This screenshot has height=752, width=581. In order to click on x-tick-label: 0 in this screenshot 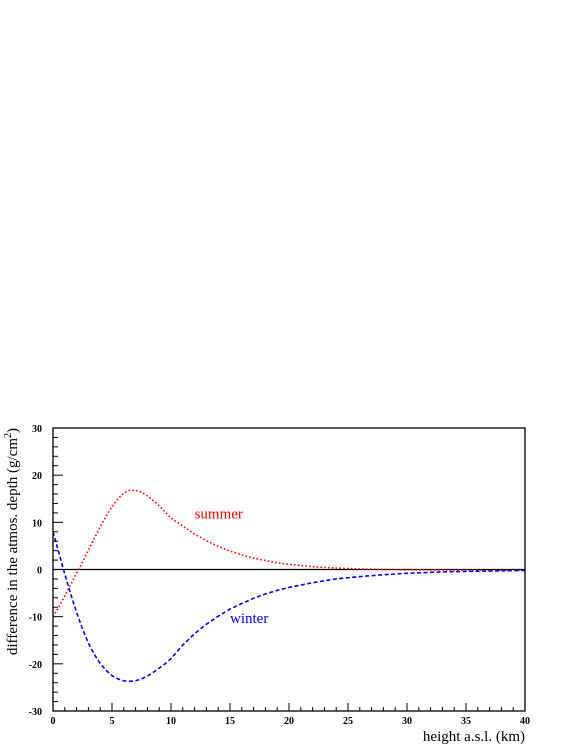, I will do `click(53, 721)`.